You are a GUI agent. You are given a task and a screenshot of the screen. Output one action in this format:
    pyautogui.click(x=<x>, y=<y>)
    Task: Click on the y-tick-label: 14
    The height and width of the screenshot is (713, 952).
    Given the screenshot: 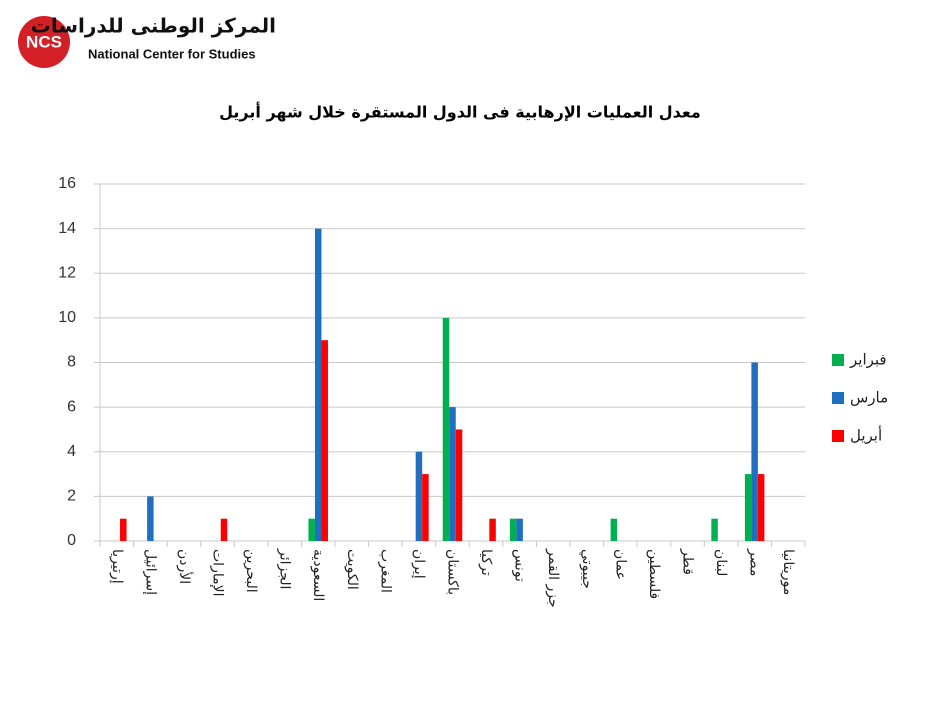 What is the action you would take?
    pyautogui.click(x=67, y=228)
    